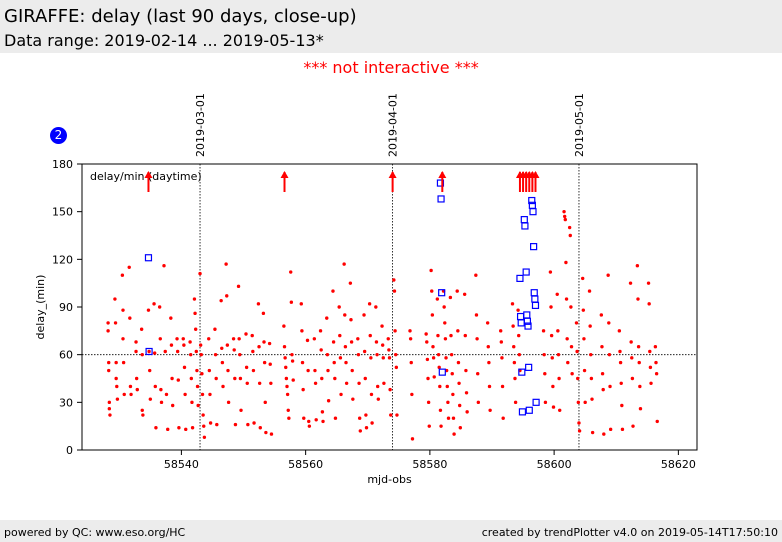 The width and height of the screenshot is (782, 542). What do you see at coordinates (678, 464) in the screenshot?
I see `x-tick-label: 58620` at bounding box center [678, 464].